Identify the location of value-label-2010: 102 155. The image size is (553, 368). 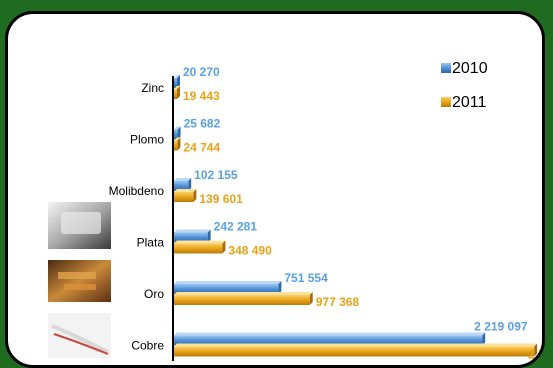
(216, 175).